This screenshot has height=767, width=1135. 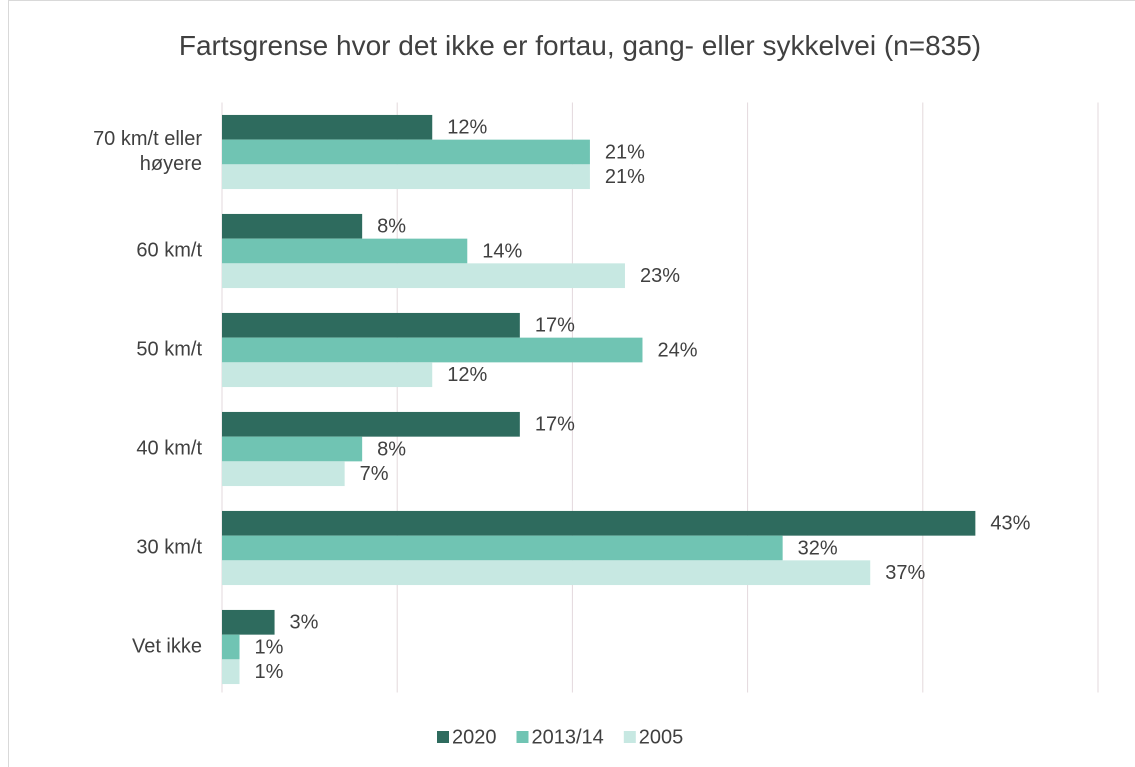 What do you see at coordinates (374, 474) in the screenshot?
I see `data-label: 7%` at bounding box center [374, 474].